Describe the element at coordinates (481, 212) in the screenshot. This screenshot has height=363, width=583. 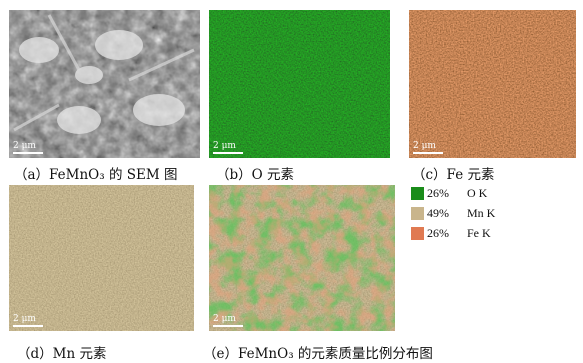
I see `legend-label: Mn K` at that location.